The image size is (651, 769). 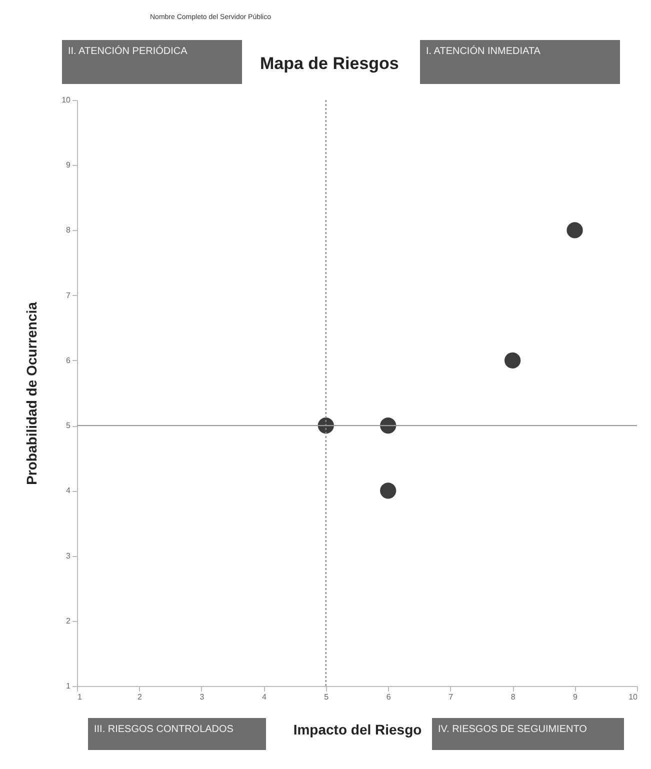 What do you see at coordinates (69, 555) in the screenshot?
I see `y-tick-label: 3` at bounding box center [69, 555].